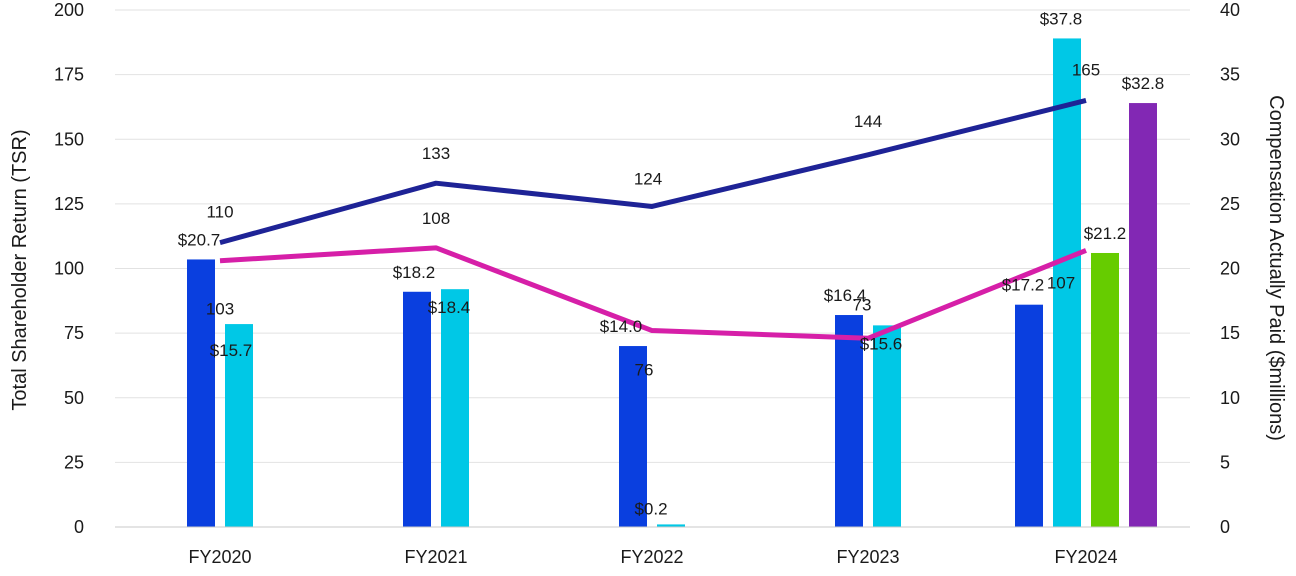  What do you see at coordinates (651, 557) in the screenshot?
I see `x-axis-category-label: FY2022` at bounding box center [651, 557].